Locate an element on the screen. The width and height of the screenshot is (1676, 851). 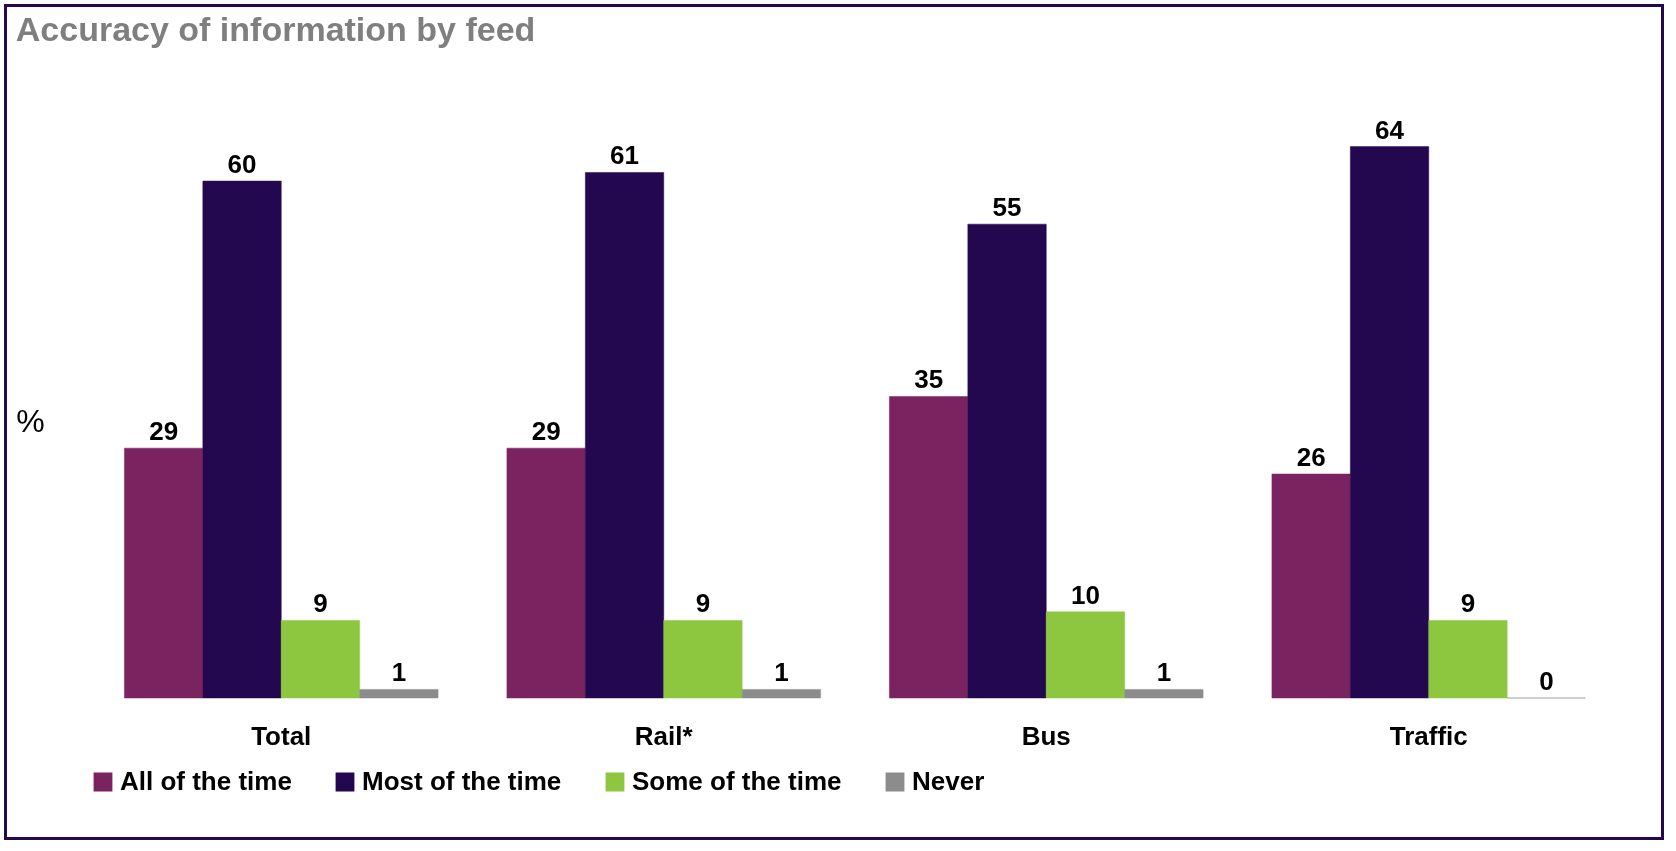
legend-label: All of the time is located at coordinates (206, 781).